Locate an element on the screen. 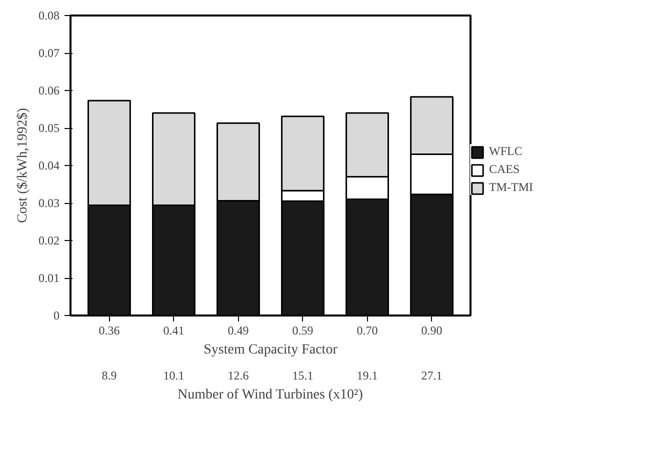 The height and width of the screenshot is (470, 655). y-tick-label: 0 is located at coordinates (57, 315).